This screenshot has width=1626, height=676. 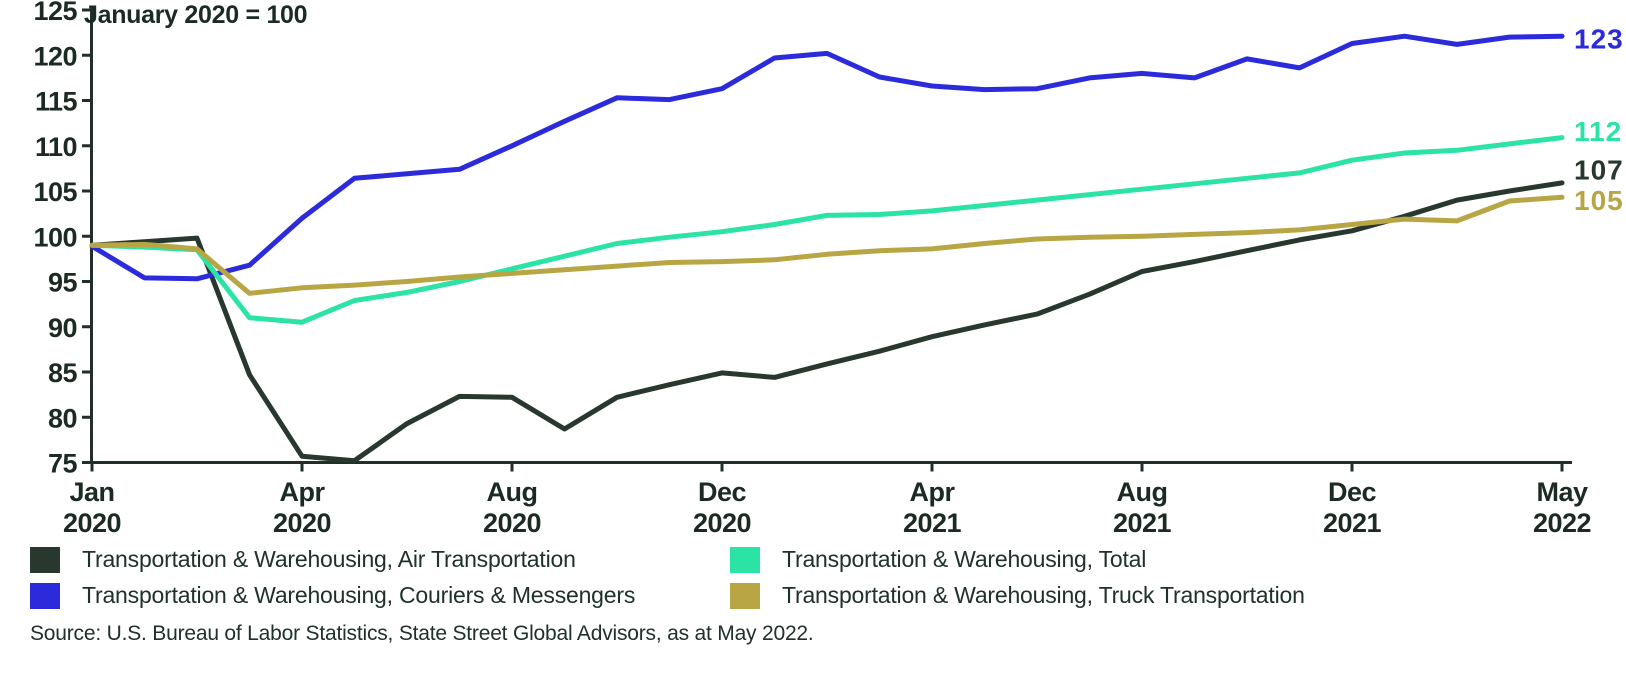 I want to click on end-label-air: 107, so click(x=1599, y=169).